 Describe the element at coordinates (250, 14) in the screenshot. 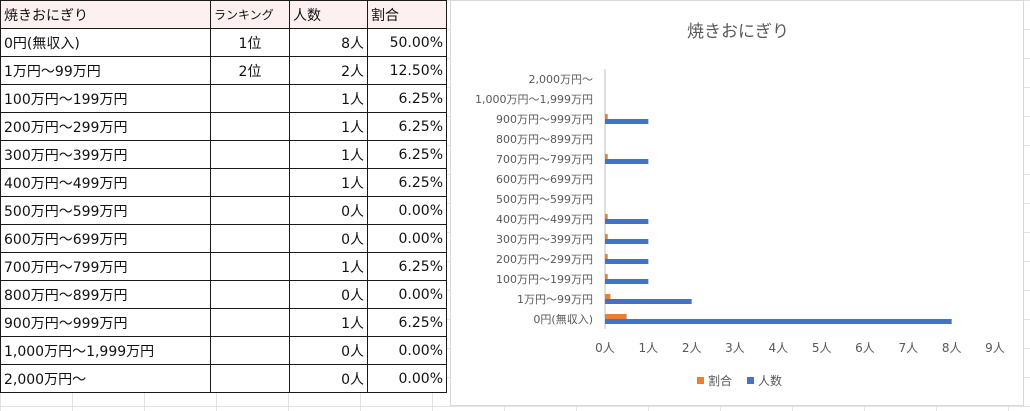

I see `header-cell: ランキング` at that location.